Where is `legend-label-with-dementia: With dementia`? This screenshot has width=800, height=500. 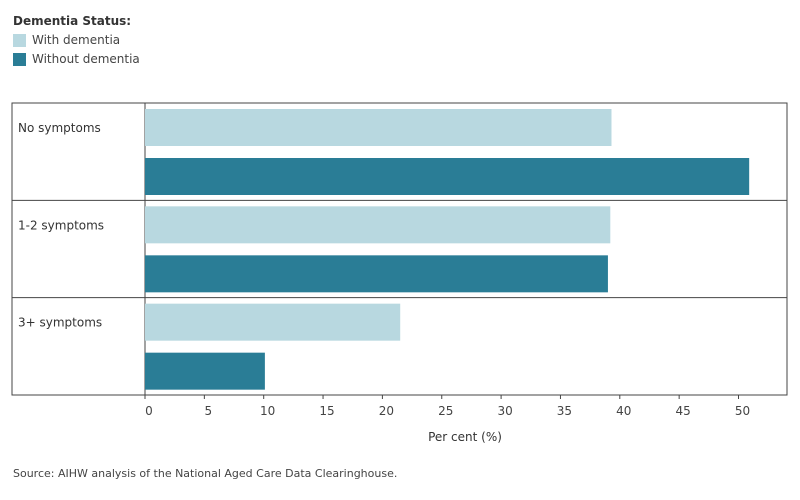
legend-label-with-dementia: With dementia is located at coordinates (76, 40).